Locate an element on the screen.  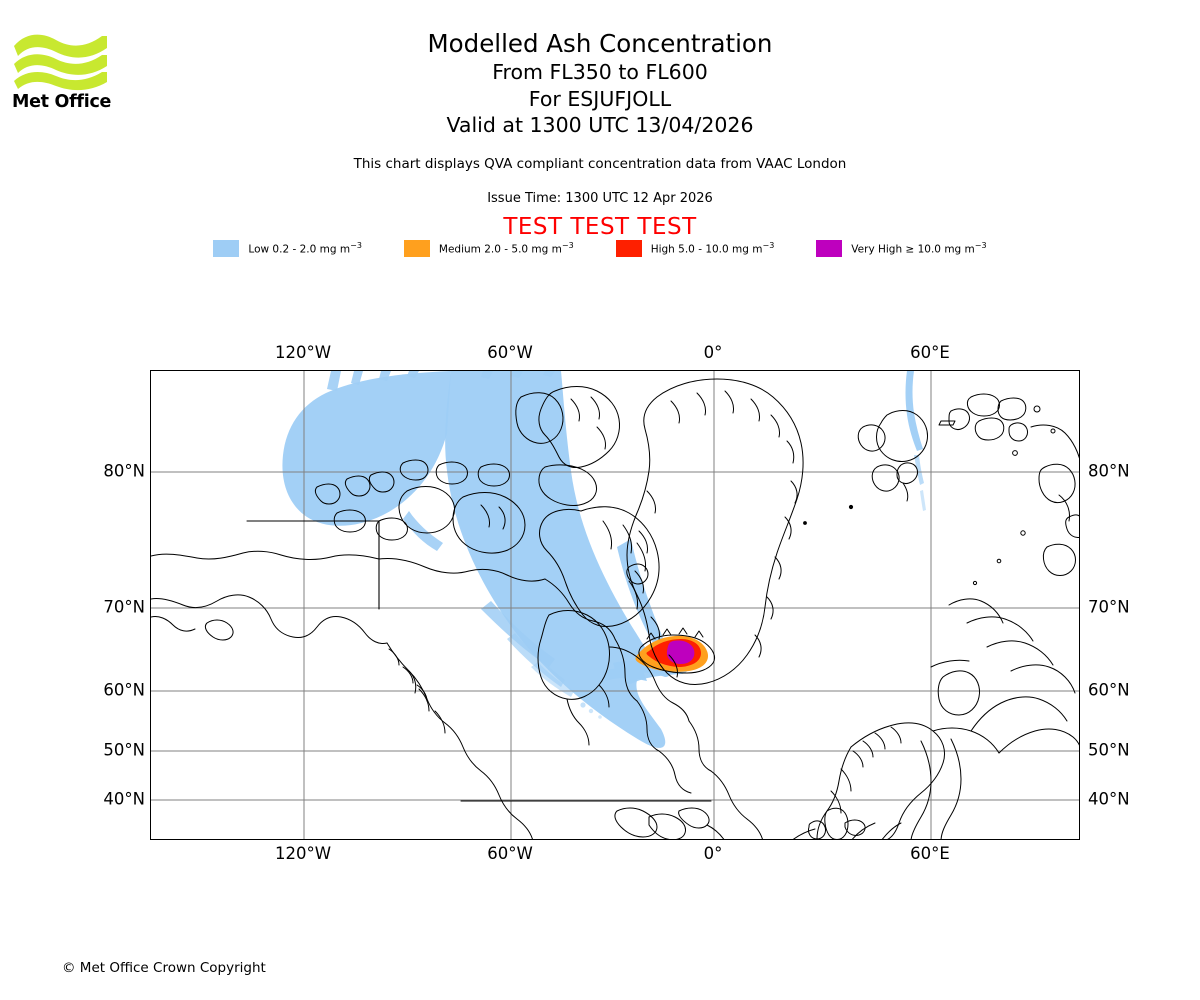
lon-label-bottom-120w: 120°W is located at coordinates (303, 853).